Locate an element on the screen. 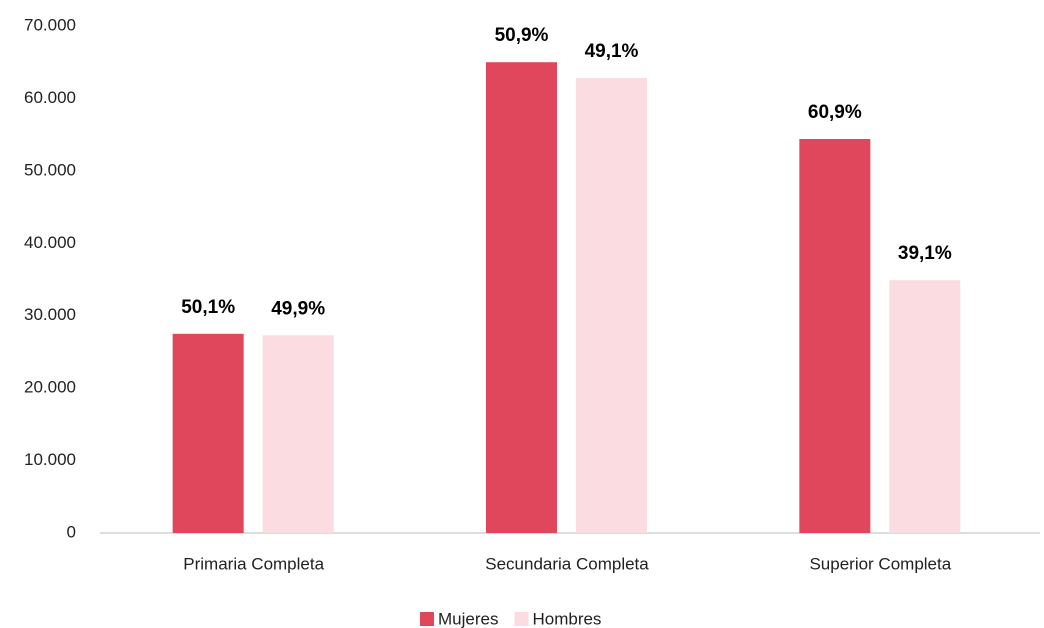  y-tick-label: 70.000 is located at coordinates (50, 24).